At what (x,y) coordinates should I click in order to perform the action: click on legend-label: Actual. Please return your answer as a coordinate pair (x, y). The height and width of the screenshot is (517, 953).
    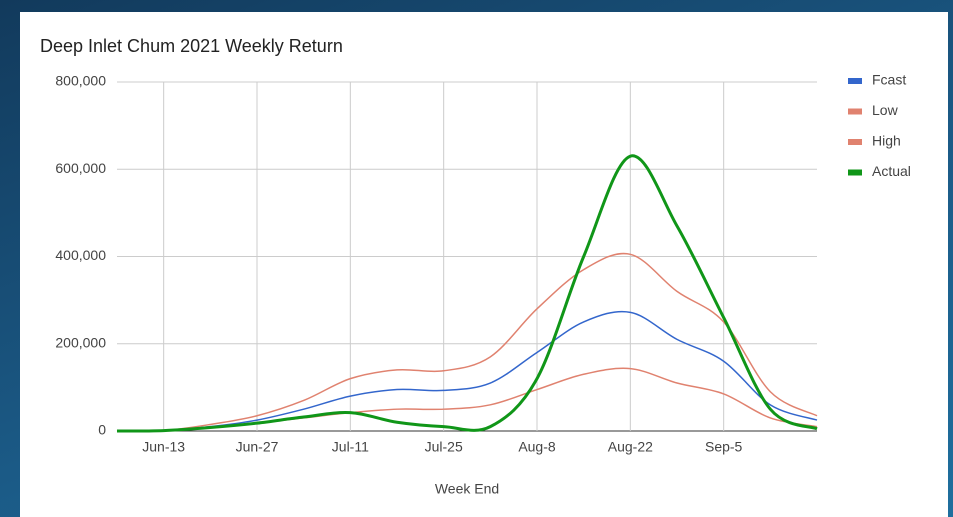
    Looking at the image, I should click on (891, 171).